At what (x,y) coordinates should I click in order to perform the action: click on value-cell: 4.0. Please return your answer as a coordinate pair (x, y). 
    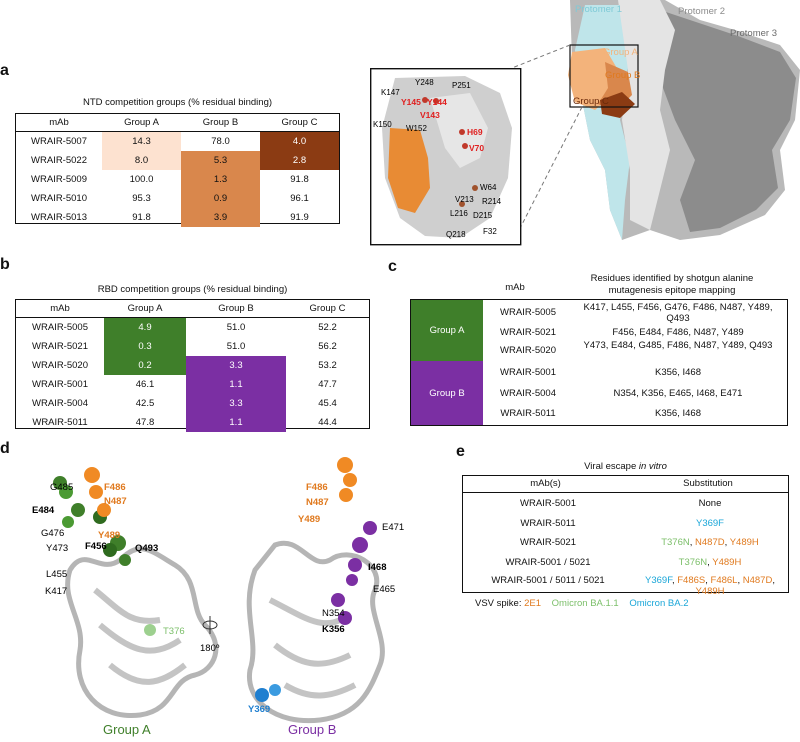
    Looking at the image, I should click on (299, 141).